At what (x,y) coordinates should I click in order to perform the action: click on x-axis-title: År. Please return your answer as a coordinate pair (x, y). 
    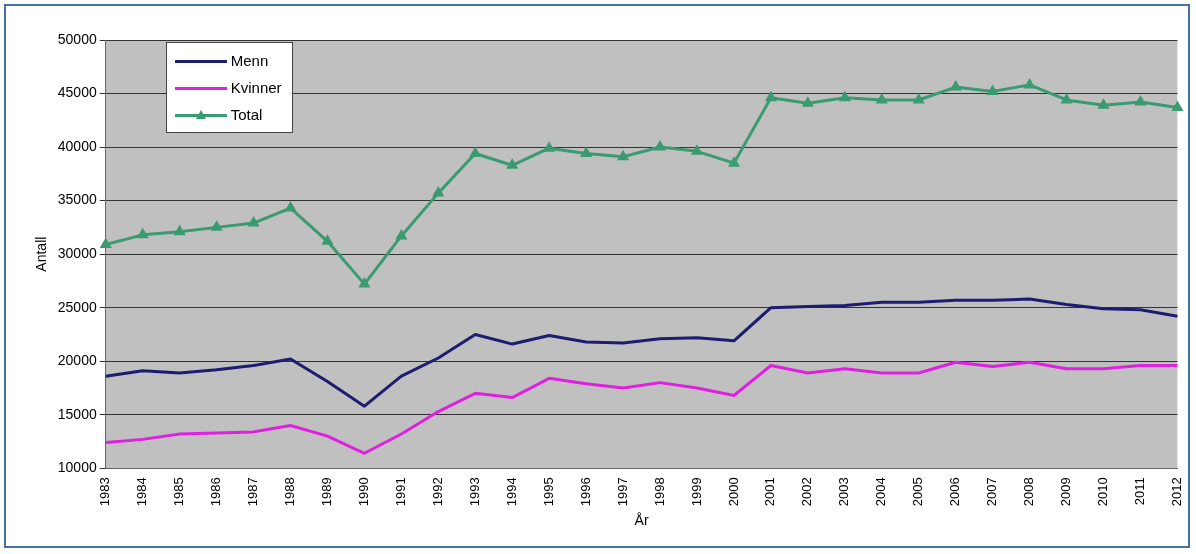
    Looking at the image, I should click on (641, 520).